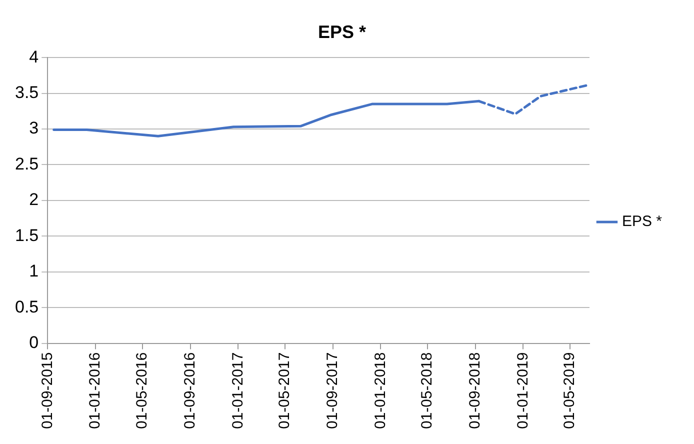 This screenshot has height=444, width=694. Describe the element at coordinates (34, 271) in the screenshot. I see `y-tick-label: 1` at that location.